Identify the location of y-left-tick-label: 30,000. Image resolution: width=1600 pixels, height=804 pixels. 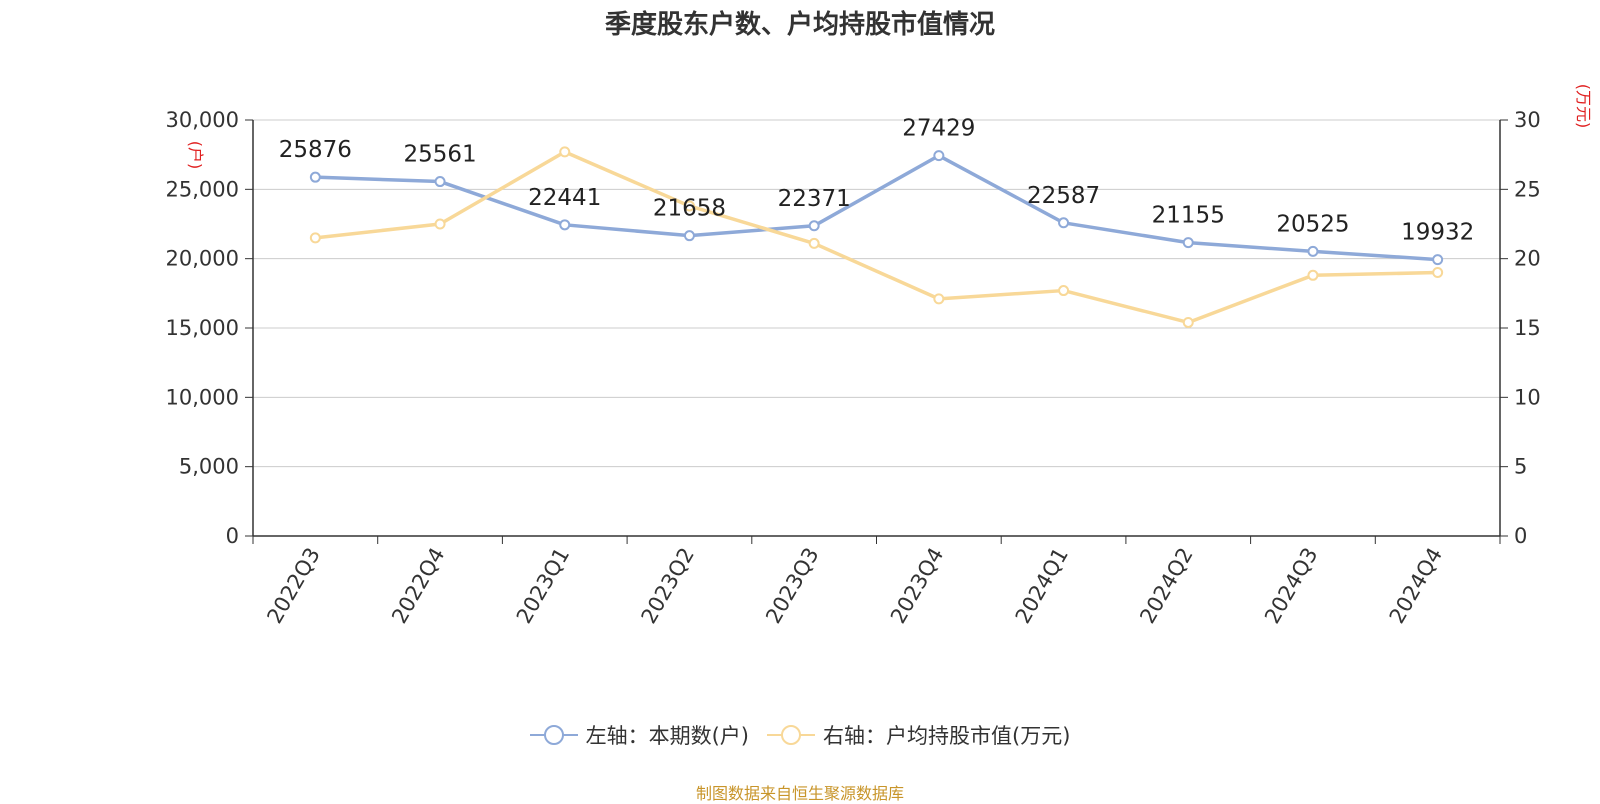
(202, 120).